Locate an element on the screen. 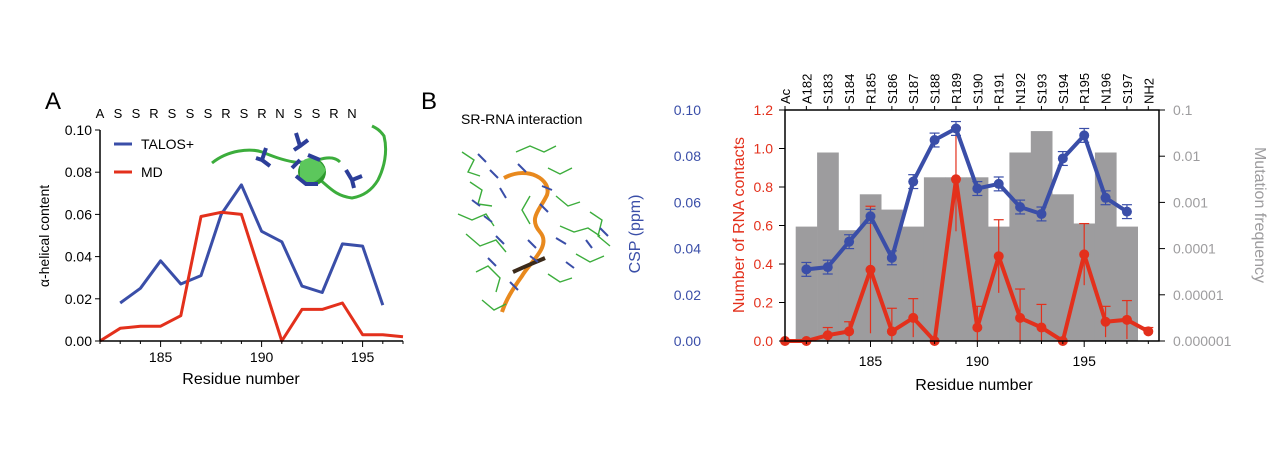 The height and width of the screenshot is (462, 1280). residue-label: S193 is located at coordinates (1042, 89).